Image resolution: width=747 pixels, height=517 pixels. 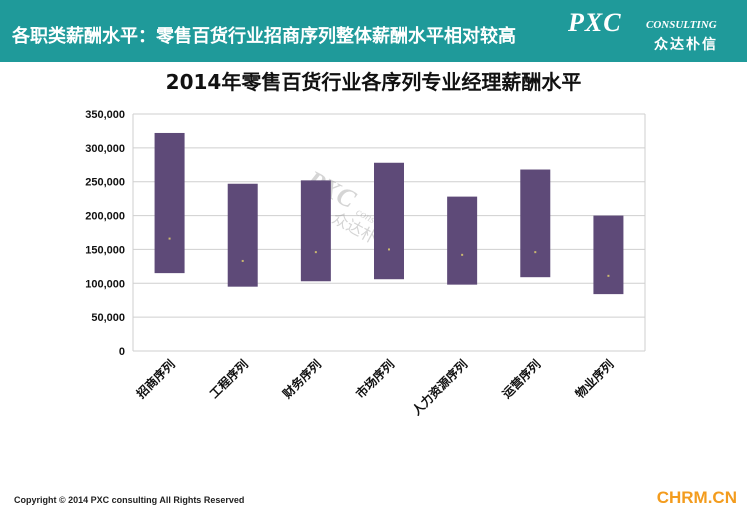 What do you see at coordinates (122, 352) in the screenshot?
I see `y-tick-label: 0` at bounding box center [122, 352].